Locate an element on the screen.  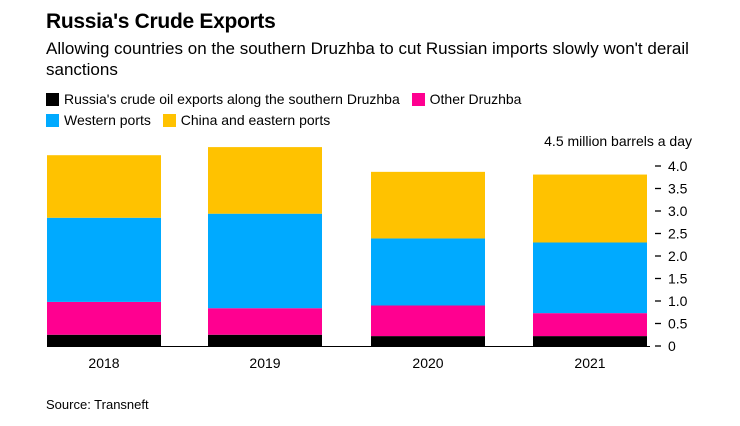
y-tick-label: 1.0 is located at coordinates (678, 301).